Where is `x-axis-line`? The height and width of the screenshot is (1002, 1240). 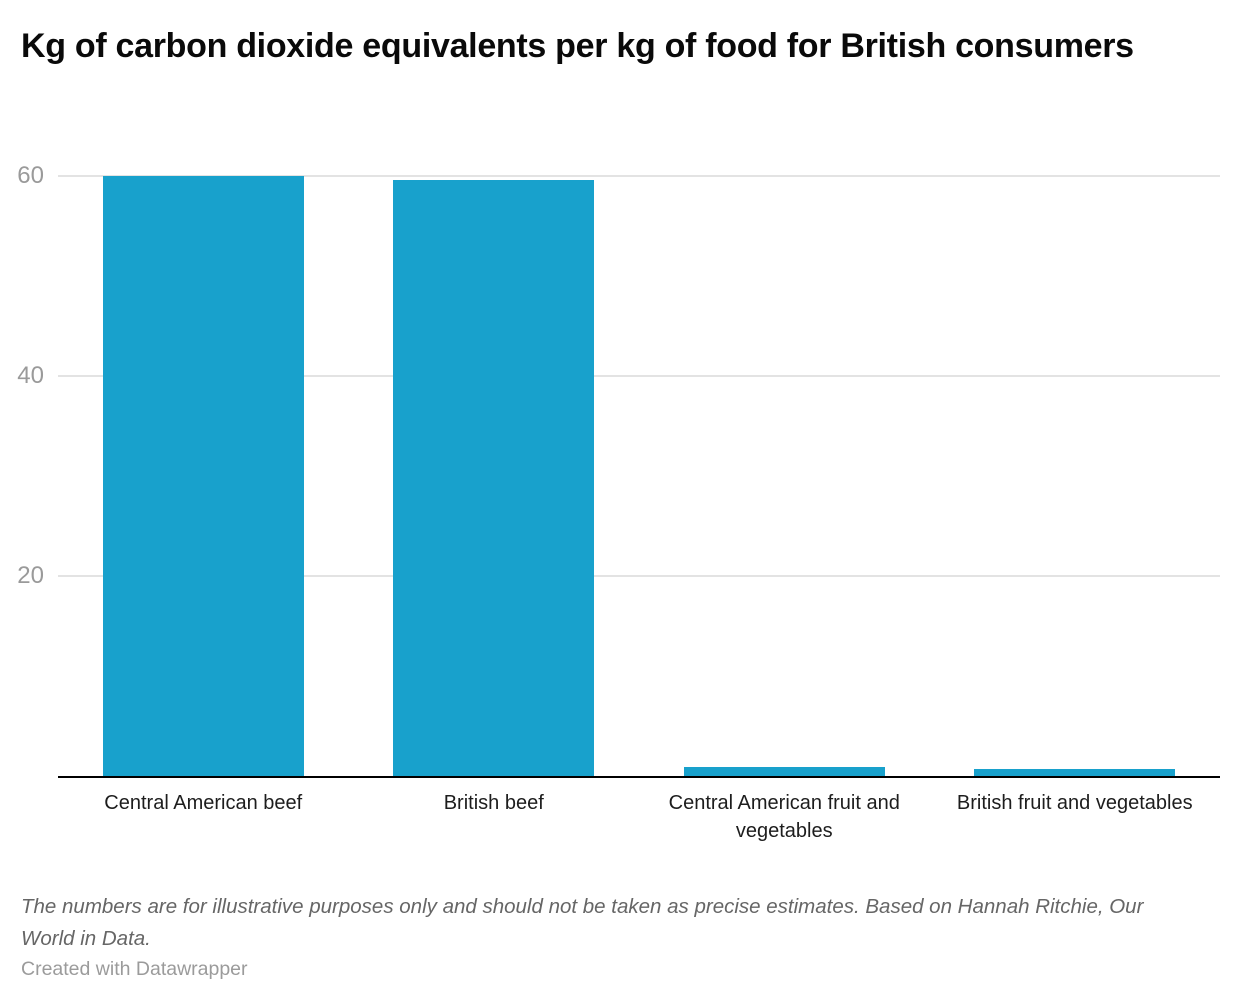 x-axis-line is located at coordinates (639, 777).